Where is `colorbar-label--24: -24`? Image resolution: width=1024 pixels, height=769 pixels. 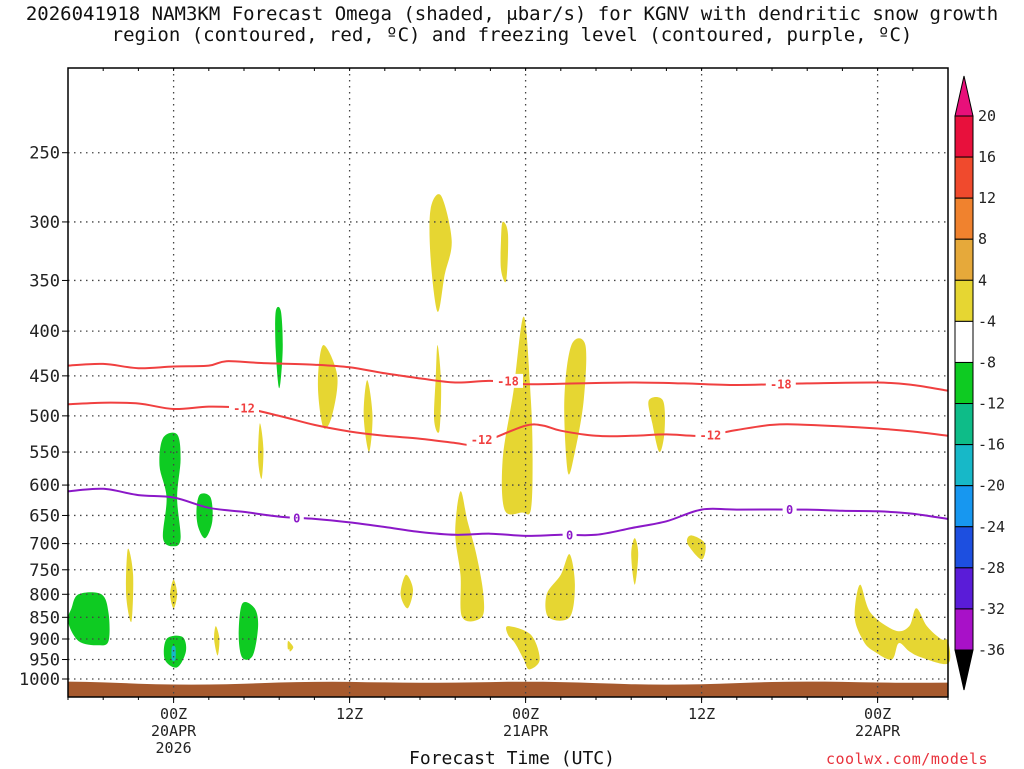 colorbar-label--24: -24 is located at coordinates (991, 527).